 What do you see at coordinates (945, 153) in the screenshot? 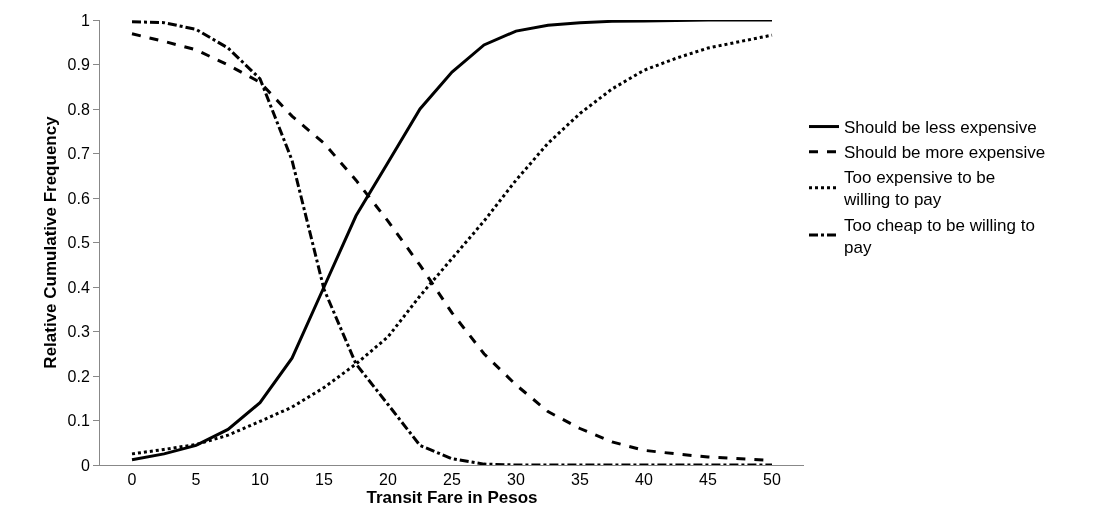
I see `legend-label: Should be more expensive` at bounding box center [945, 153].